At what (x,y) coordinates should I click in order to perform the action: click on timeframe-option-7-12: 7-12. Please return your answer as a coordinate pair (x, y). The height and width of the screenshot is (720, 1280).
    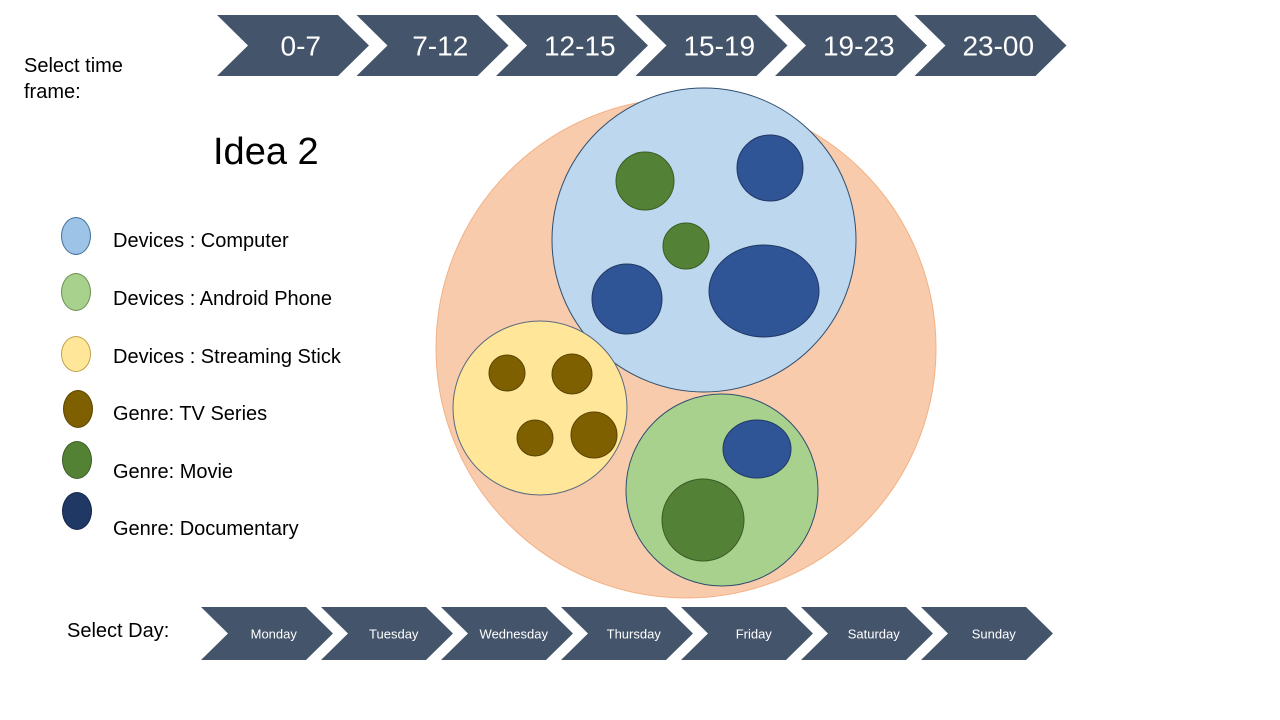
    Looking at the image, I should click on (432, 45).